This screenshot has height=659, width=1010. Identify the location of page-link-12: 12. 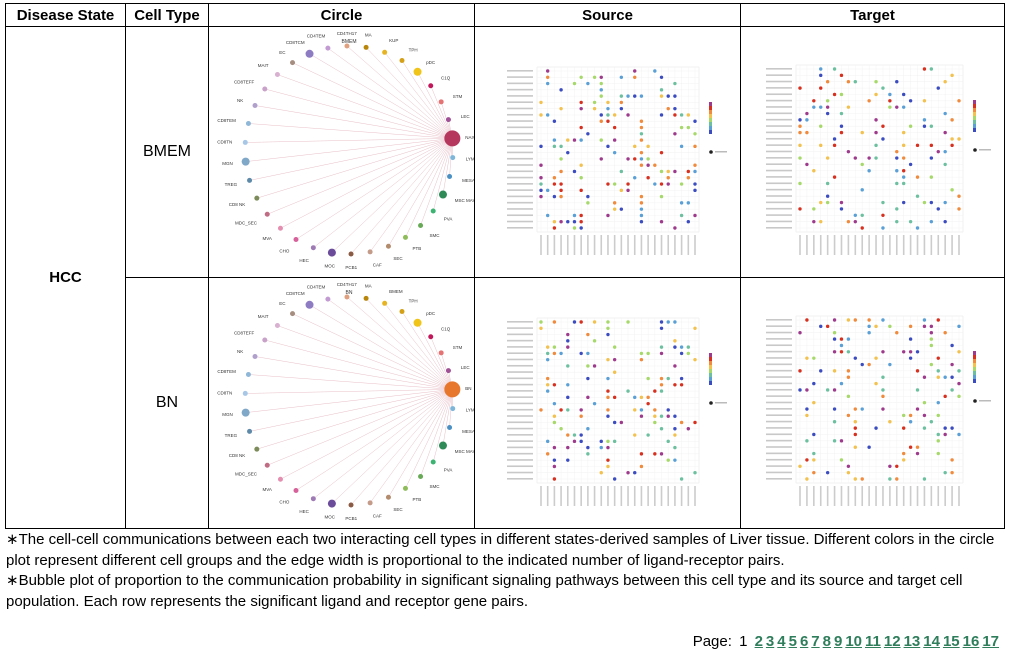
(892, 641).